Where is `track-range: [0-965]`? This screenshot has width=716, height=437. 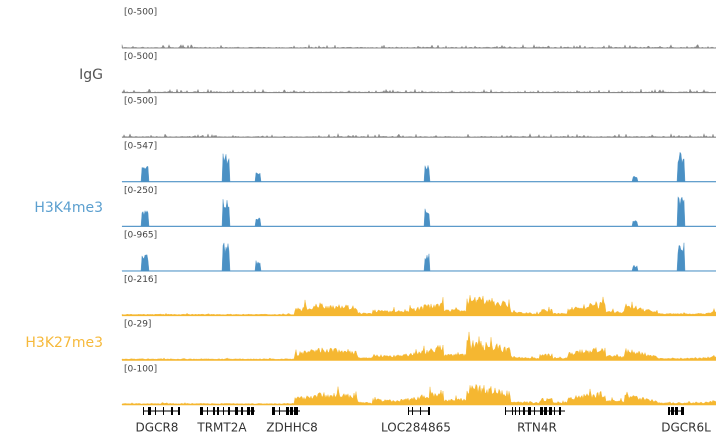 track-range: [0-965] is located at coordinates (140, 236).